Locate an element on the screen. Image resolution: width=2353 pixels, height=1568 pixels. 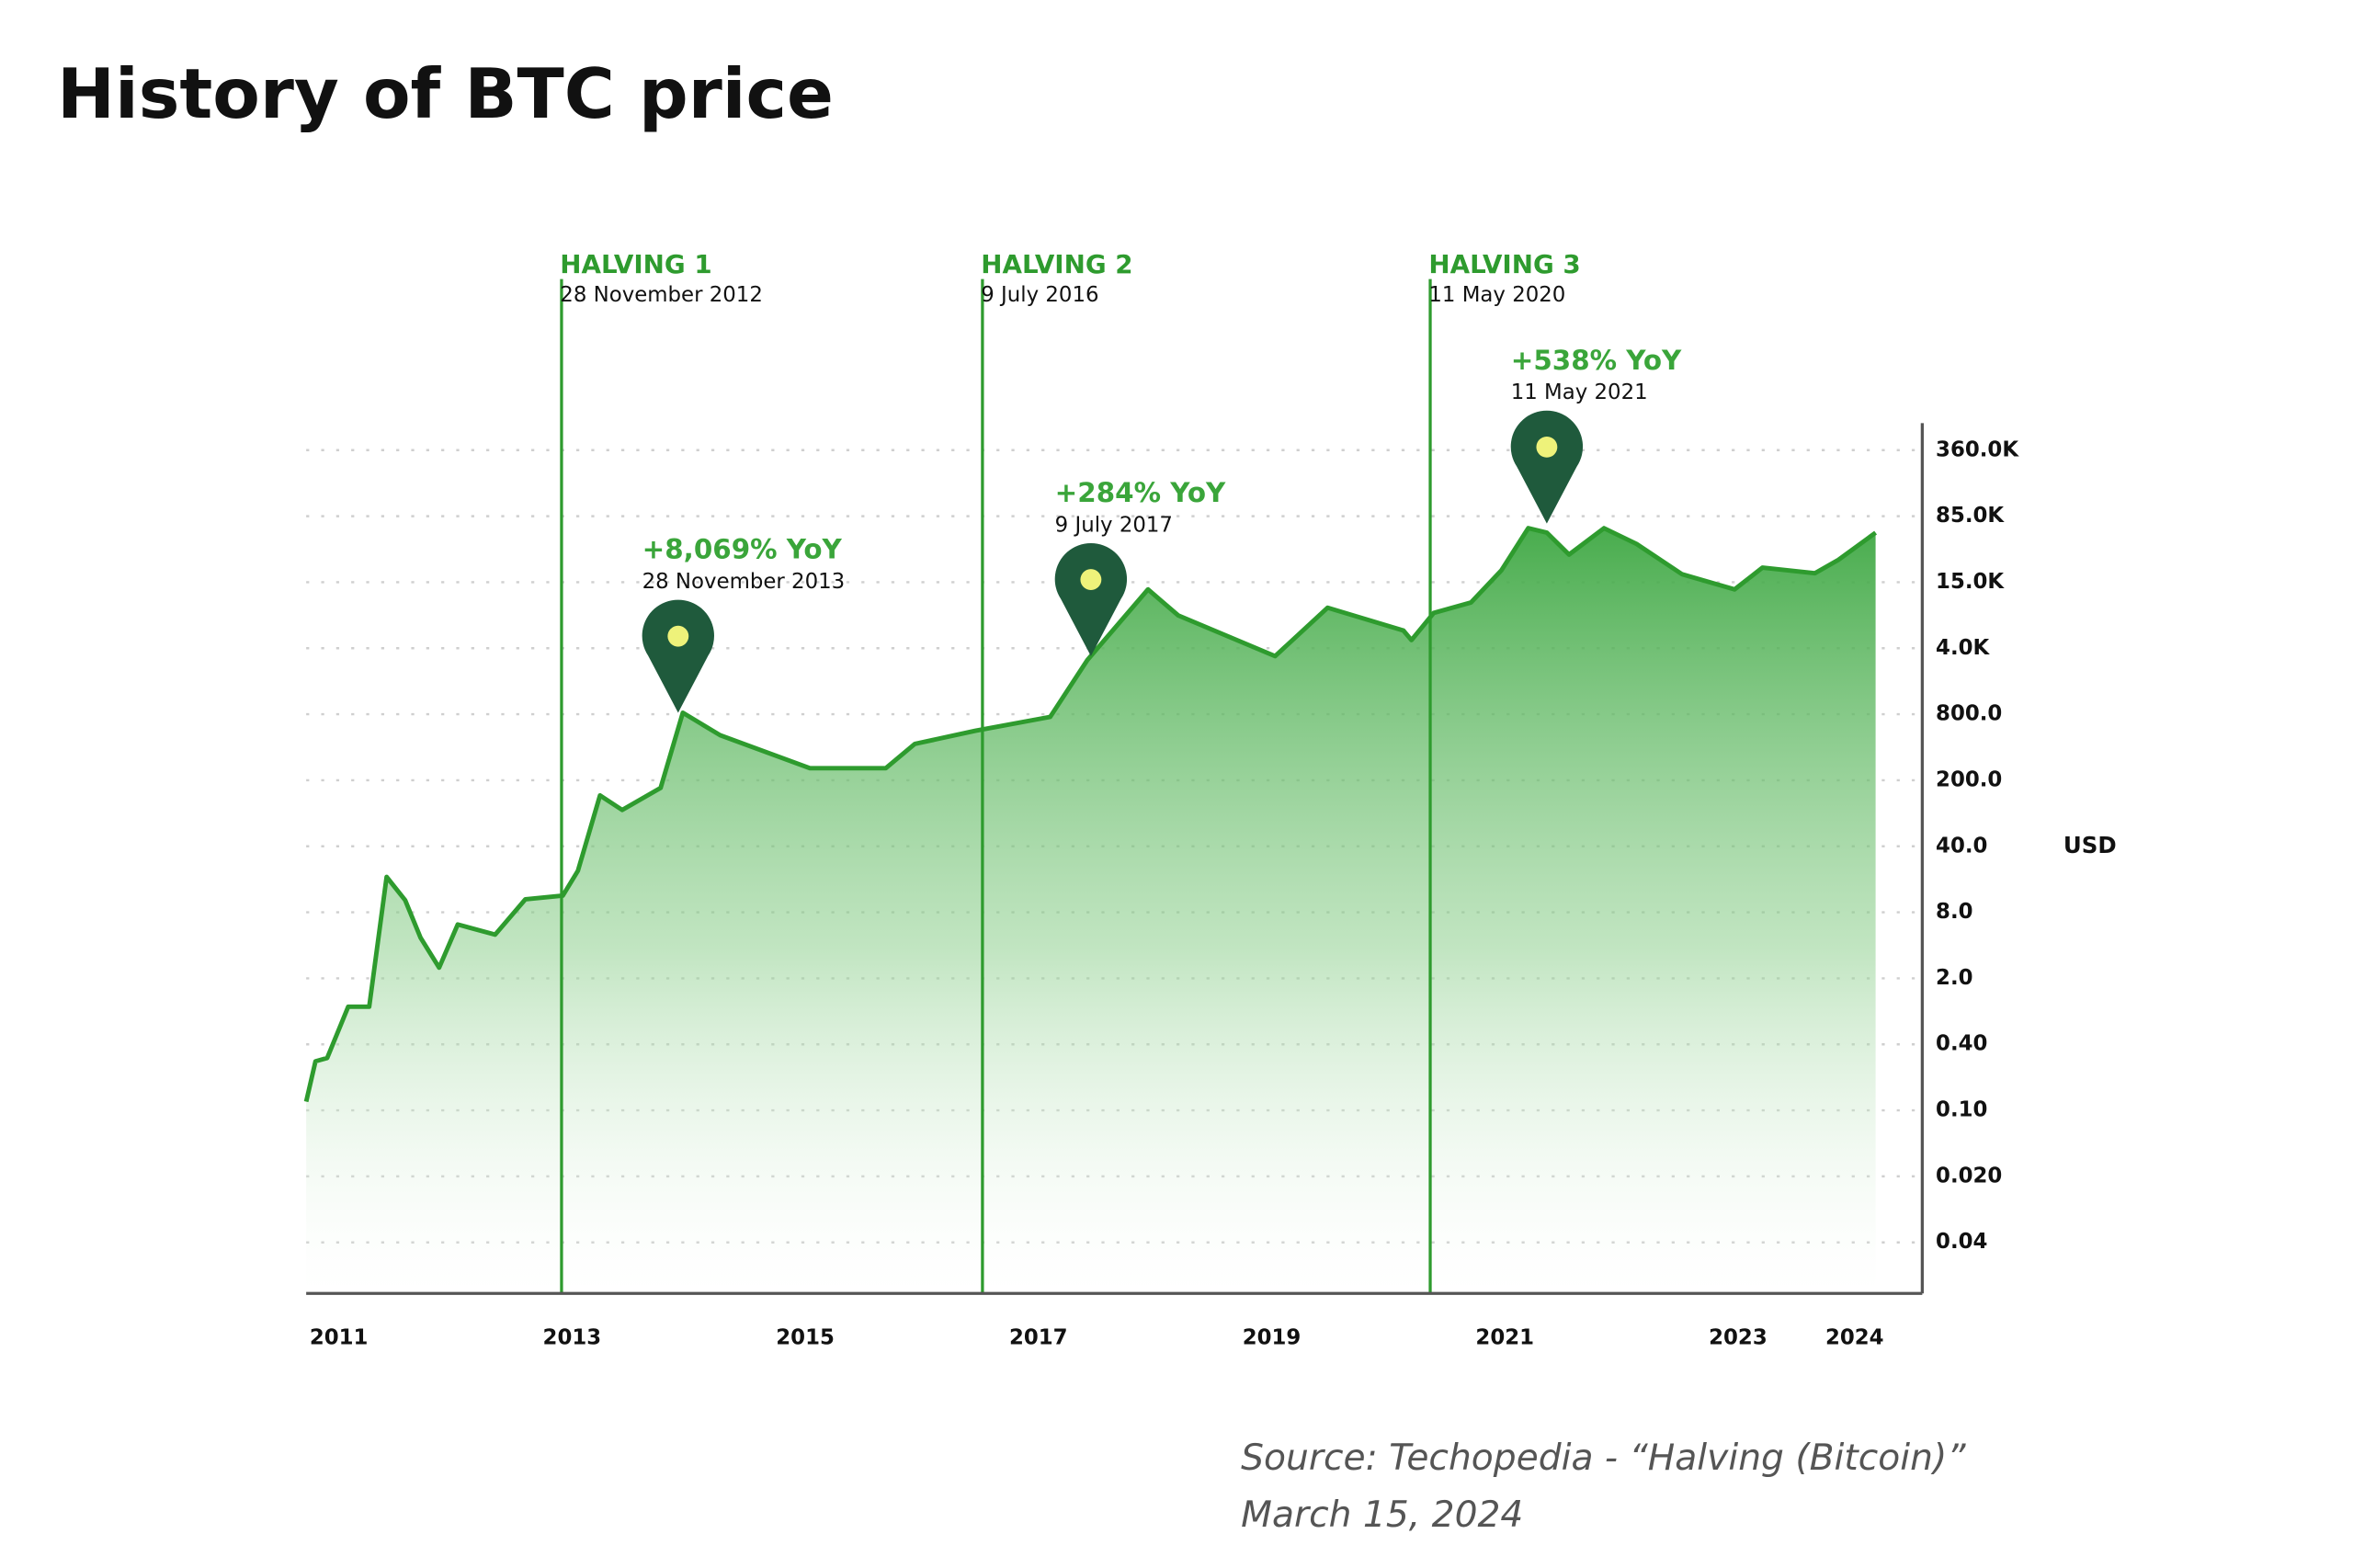
y-tick-label: 2.0 is located at coordinates (1954, 978).